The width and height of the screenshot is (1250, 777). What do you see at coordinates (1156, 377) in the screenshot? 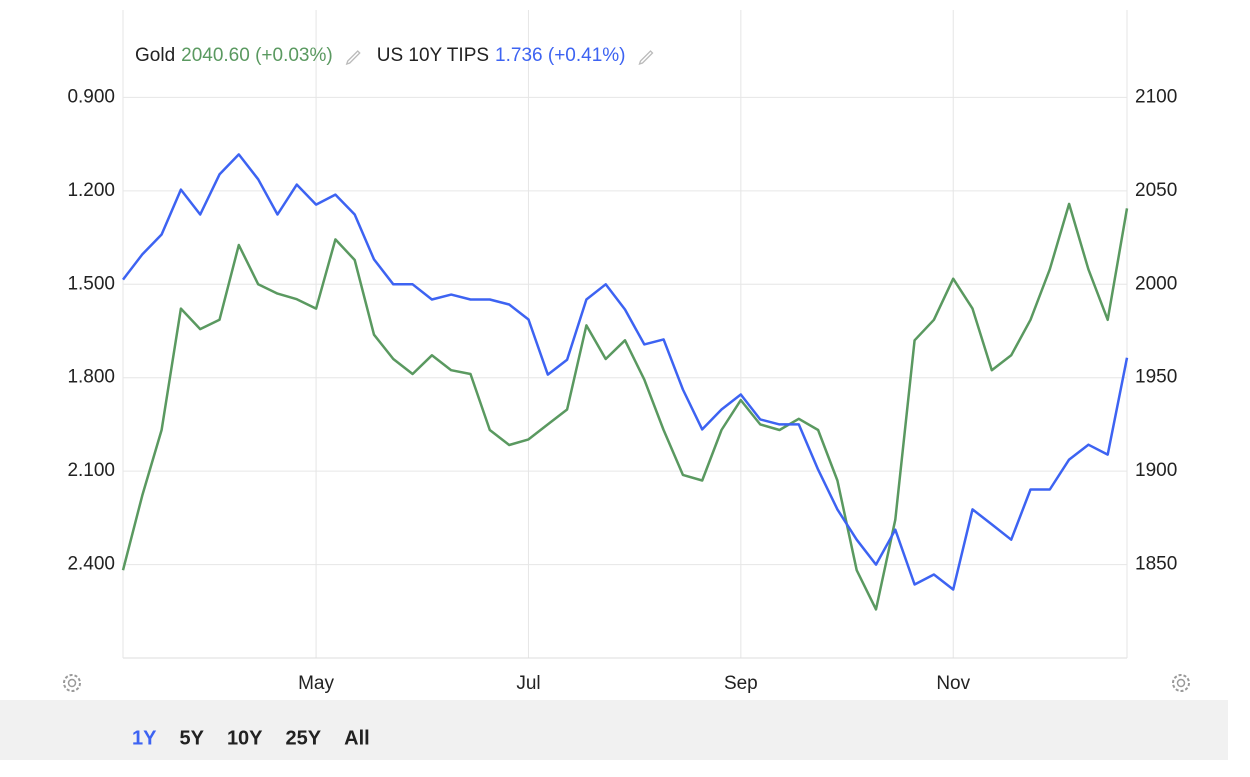
I see `y2-tick-label: 1950` at bounding box center [1156, 377].